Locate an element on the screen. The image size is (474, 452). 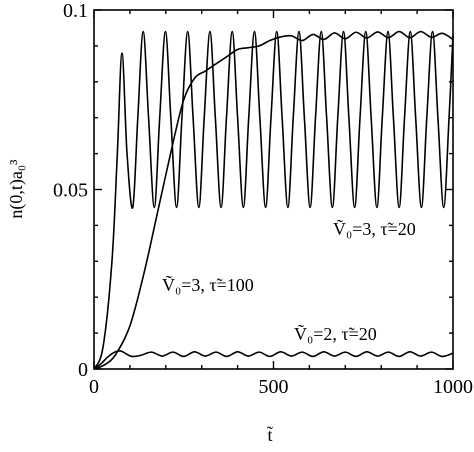
annotation-v3-tau100: Ṽ₀=3, τ̃=100 is located at coordinates (208, 284).